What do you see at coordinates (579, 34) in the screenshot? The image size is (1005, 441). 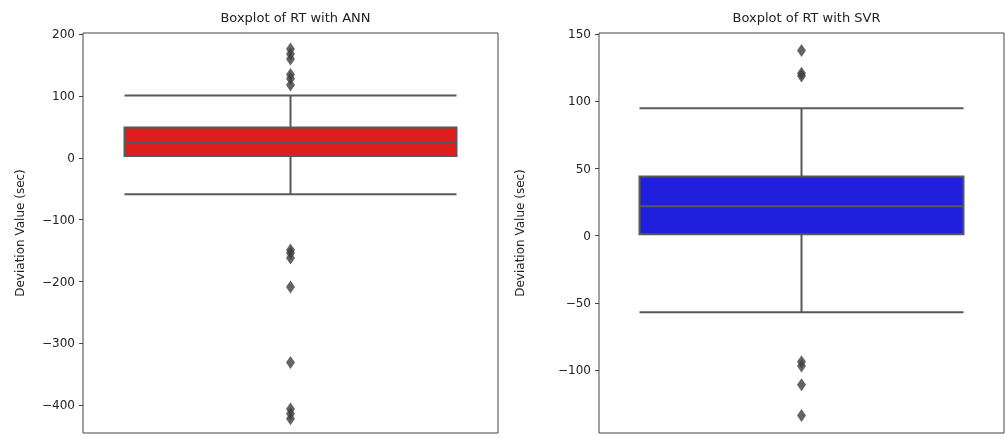 I see `y-tick-label: 150` at bounding box center [579, 34].